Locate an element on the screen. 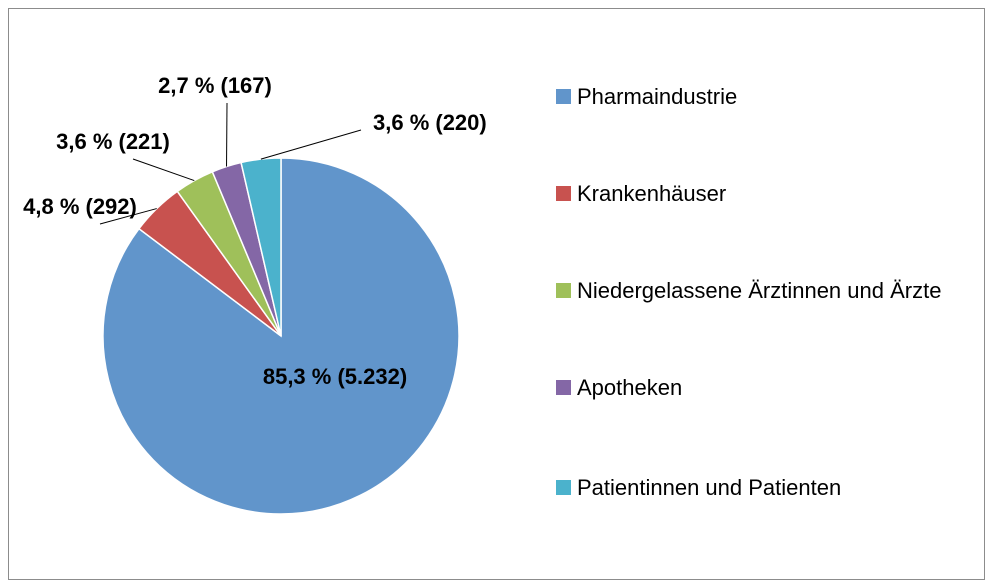 This screenshot has width=993, height=588. legend-item: Krankenhäuser is located at coordinates (756, 194).